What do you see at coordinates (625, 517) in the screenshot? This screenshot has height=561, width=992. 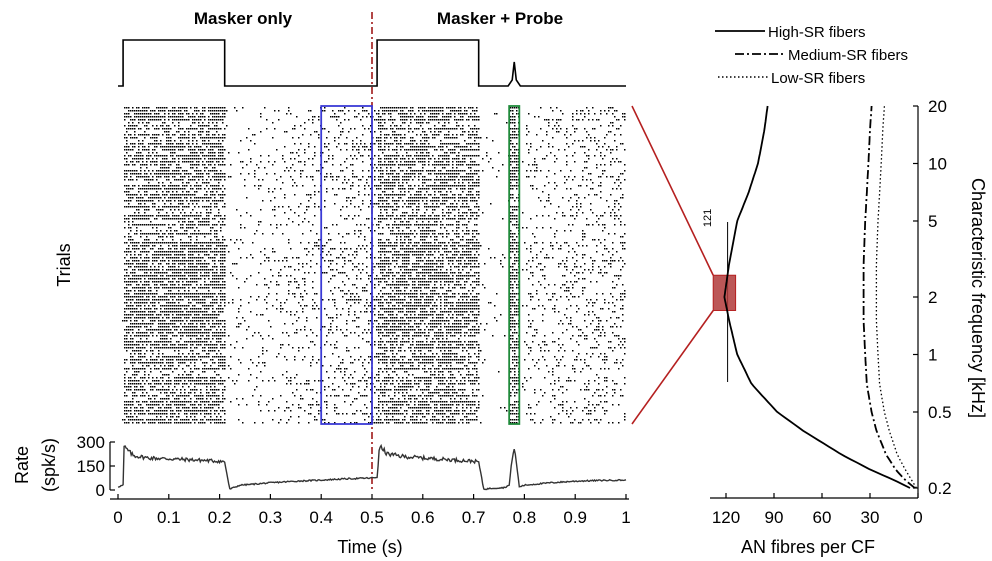 I see `time-xtick-label: 1` at bounding box center [625, 517].